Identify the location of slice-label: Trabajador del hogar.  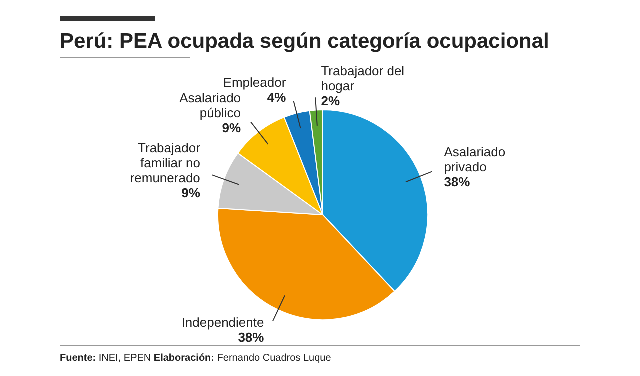
(363, 79).